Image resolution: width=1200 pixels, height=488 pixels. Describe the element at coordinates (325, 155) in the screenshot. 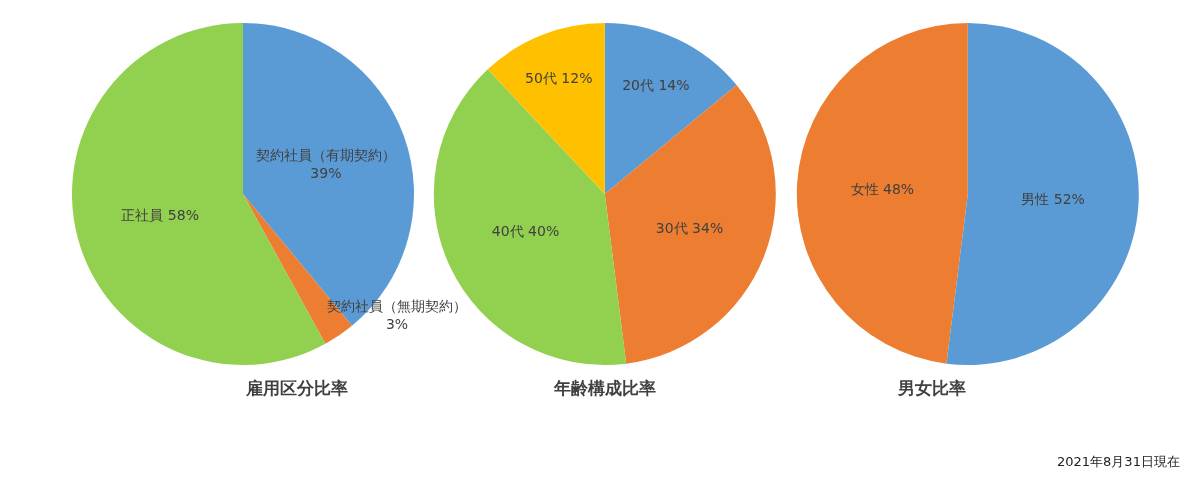

I see `slice-label: 契約社員（有期契約）` at that location.